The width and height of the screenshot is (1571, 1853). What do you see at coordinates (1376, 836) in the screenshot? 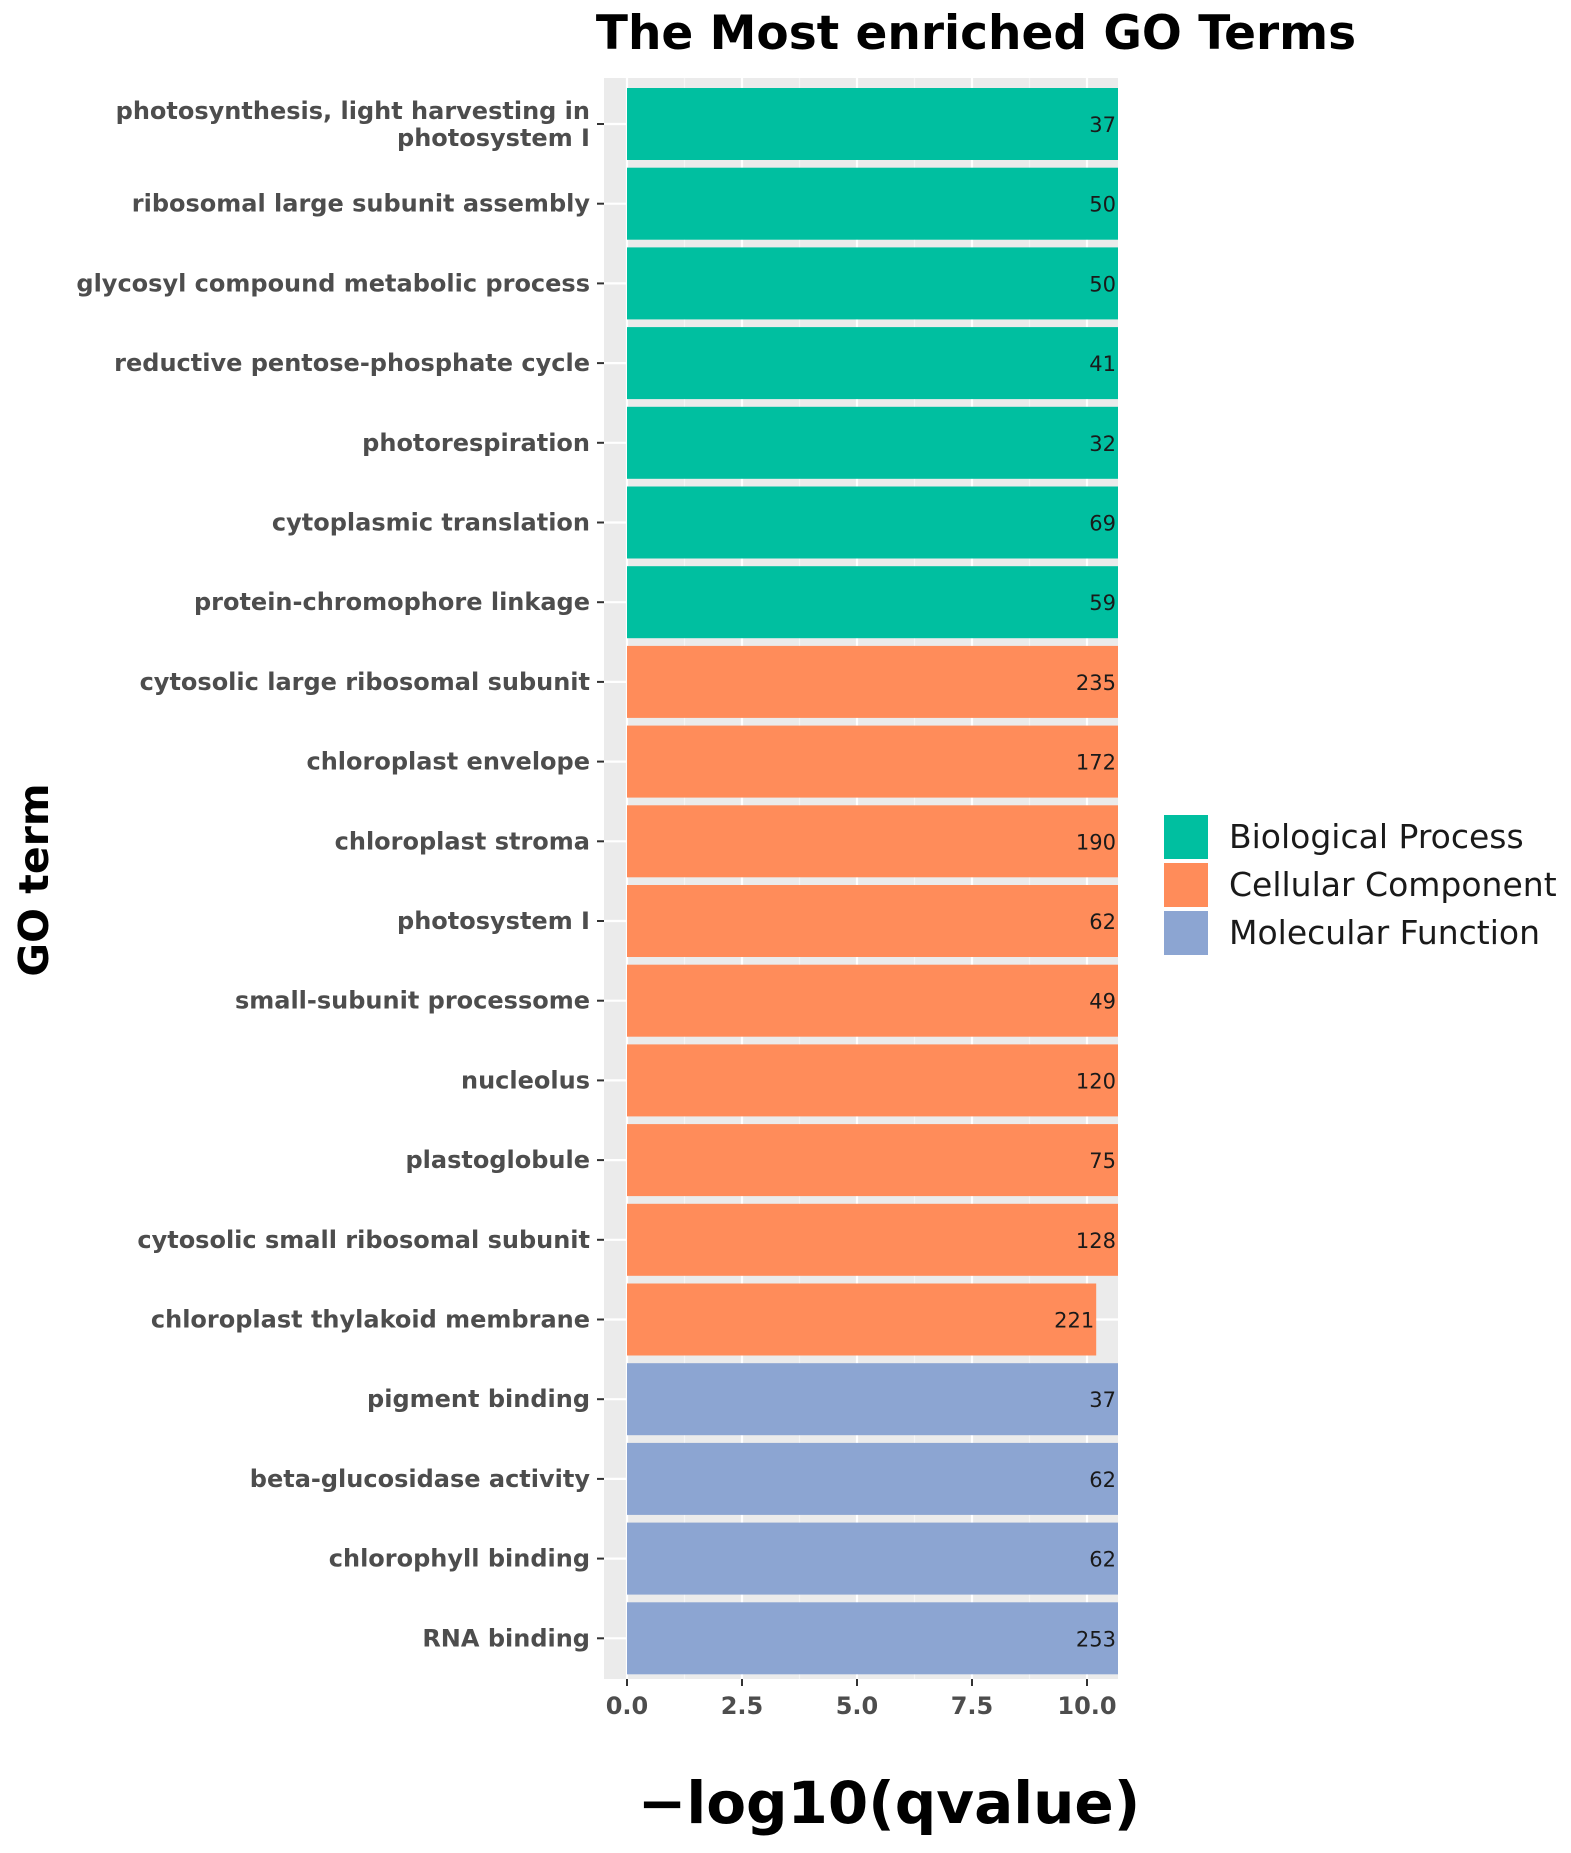
I see `legend-label: Biological Process` at bounding box center [1376, 836].